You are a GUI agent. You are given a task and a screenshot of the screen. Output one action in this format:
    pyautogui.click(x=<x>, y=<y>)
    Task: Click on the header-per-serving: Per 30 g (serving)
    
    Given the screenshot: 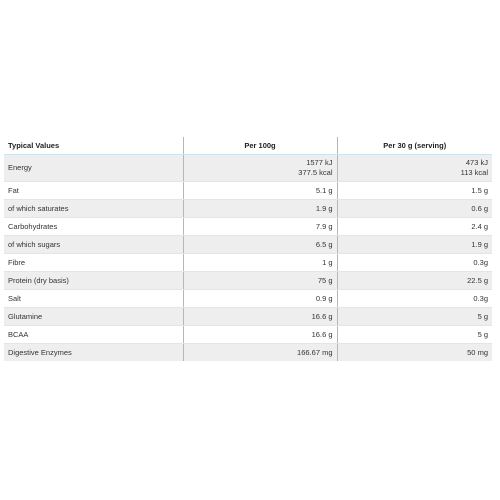 What is the action you would take?
    pyautogui.click(x=414, y=146)
    